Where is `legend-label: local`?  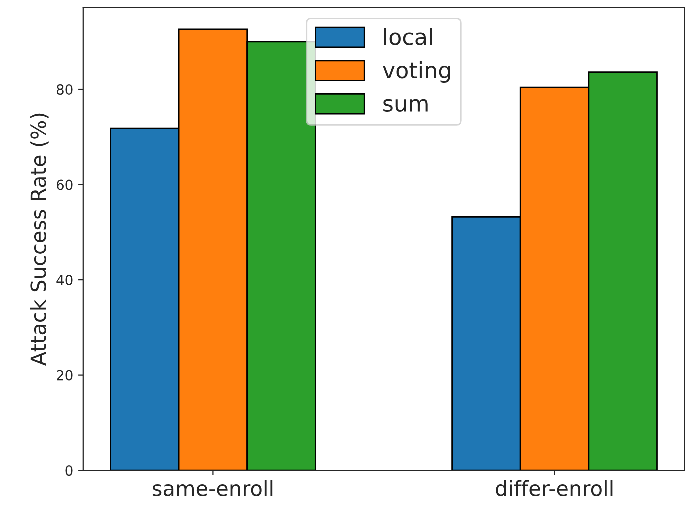 legend-label: local is located at coordinates (408, 37).